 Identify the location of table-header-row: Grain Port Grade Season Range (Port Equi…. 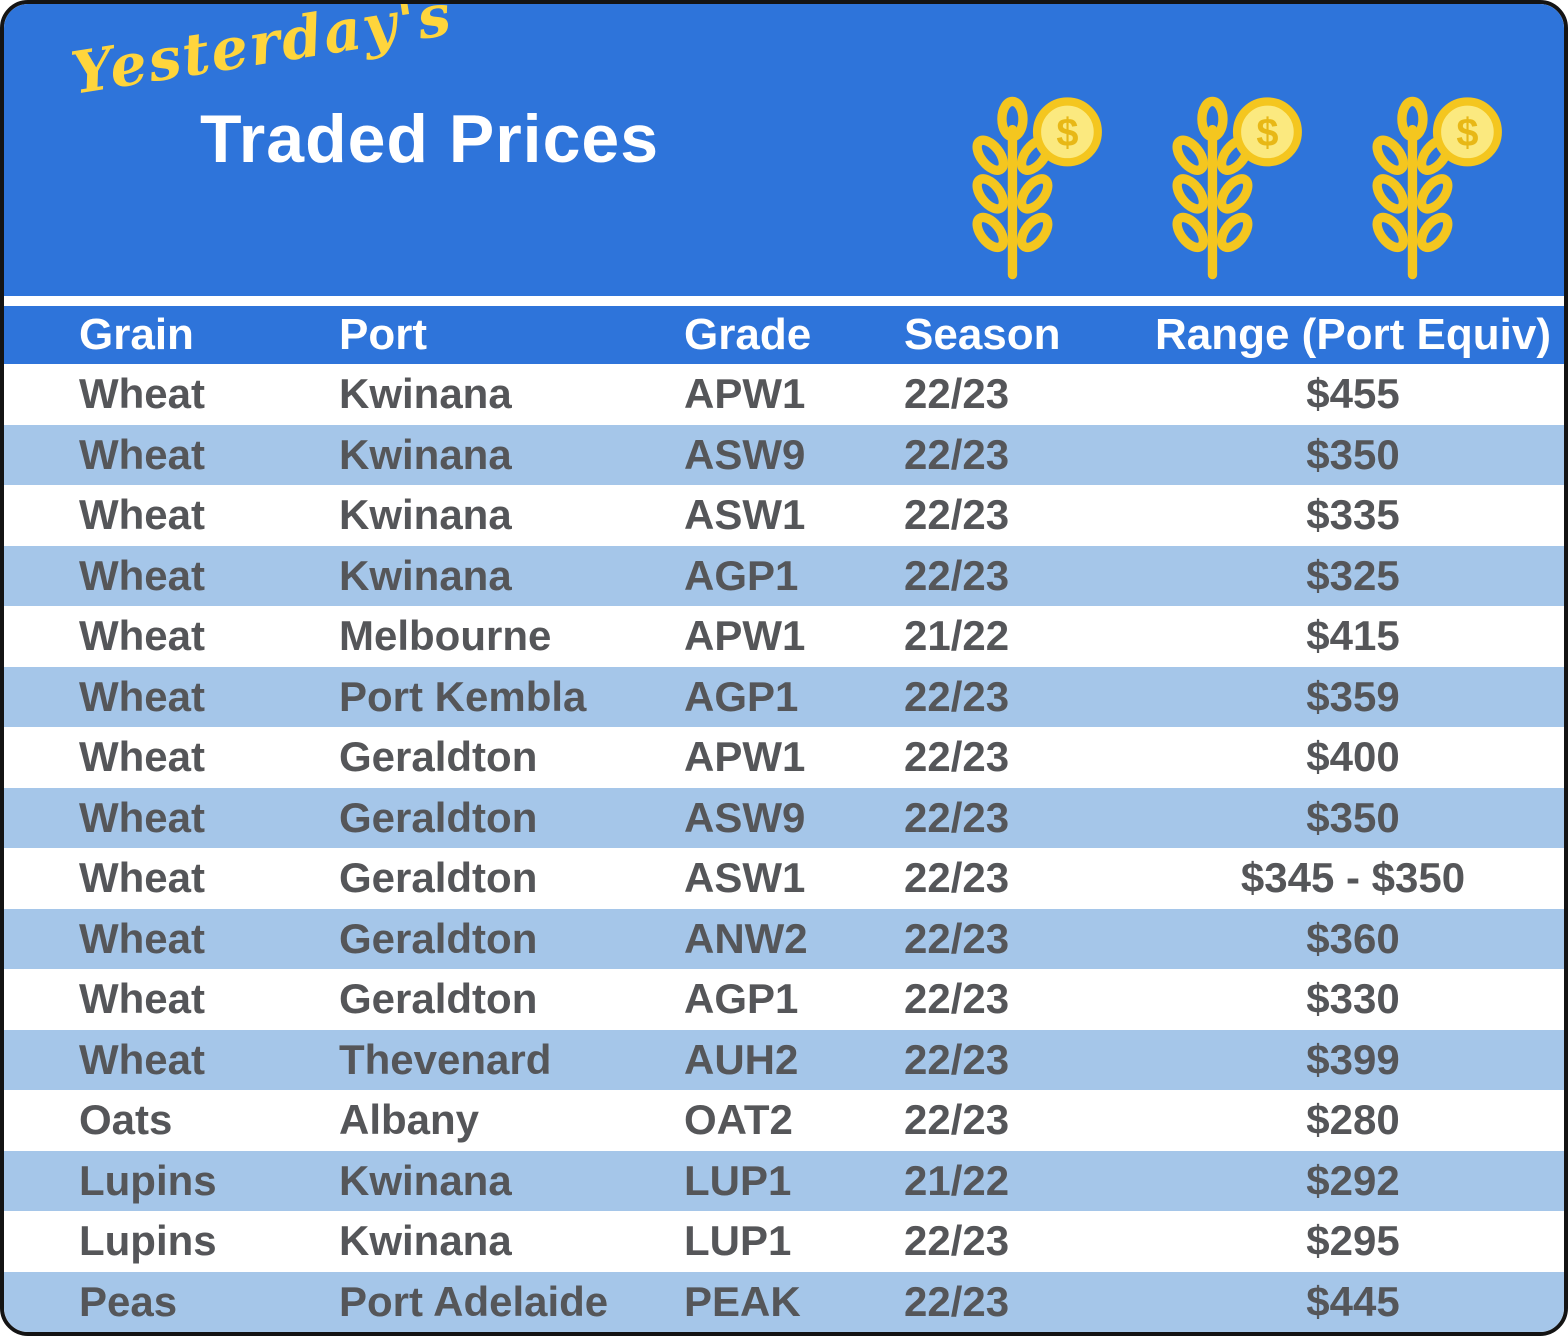
(784, 335).